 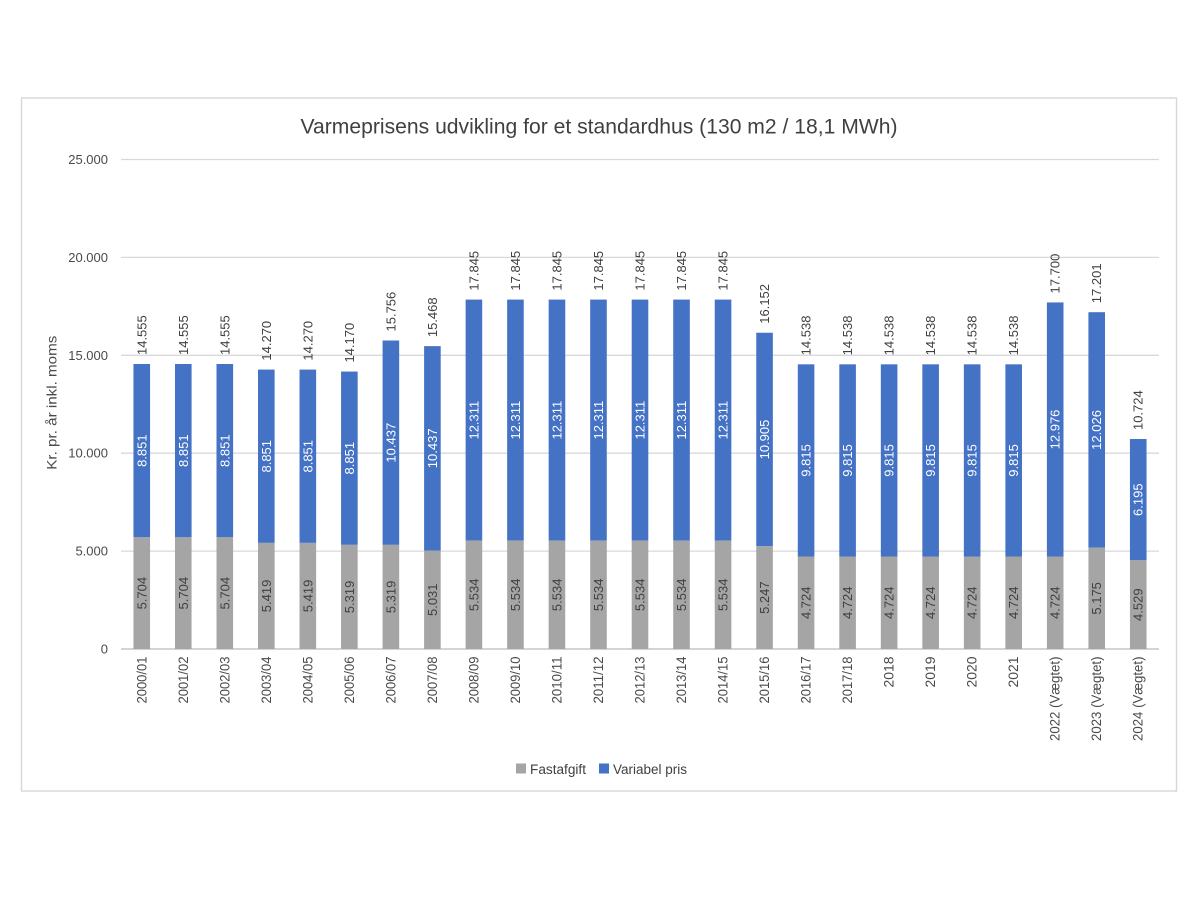 I want to click on svg-text: 2019, so click(x=930, y=672).